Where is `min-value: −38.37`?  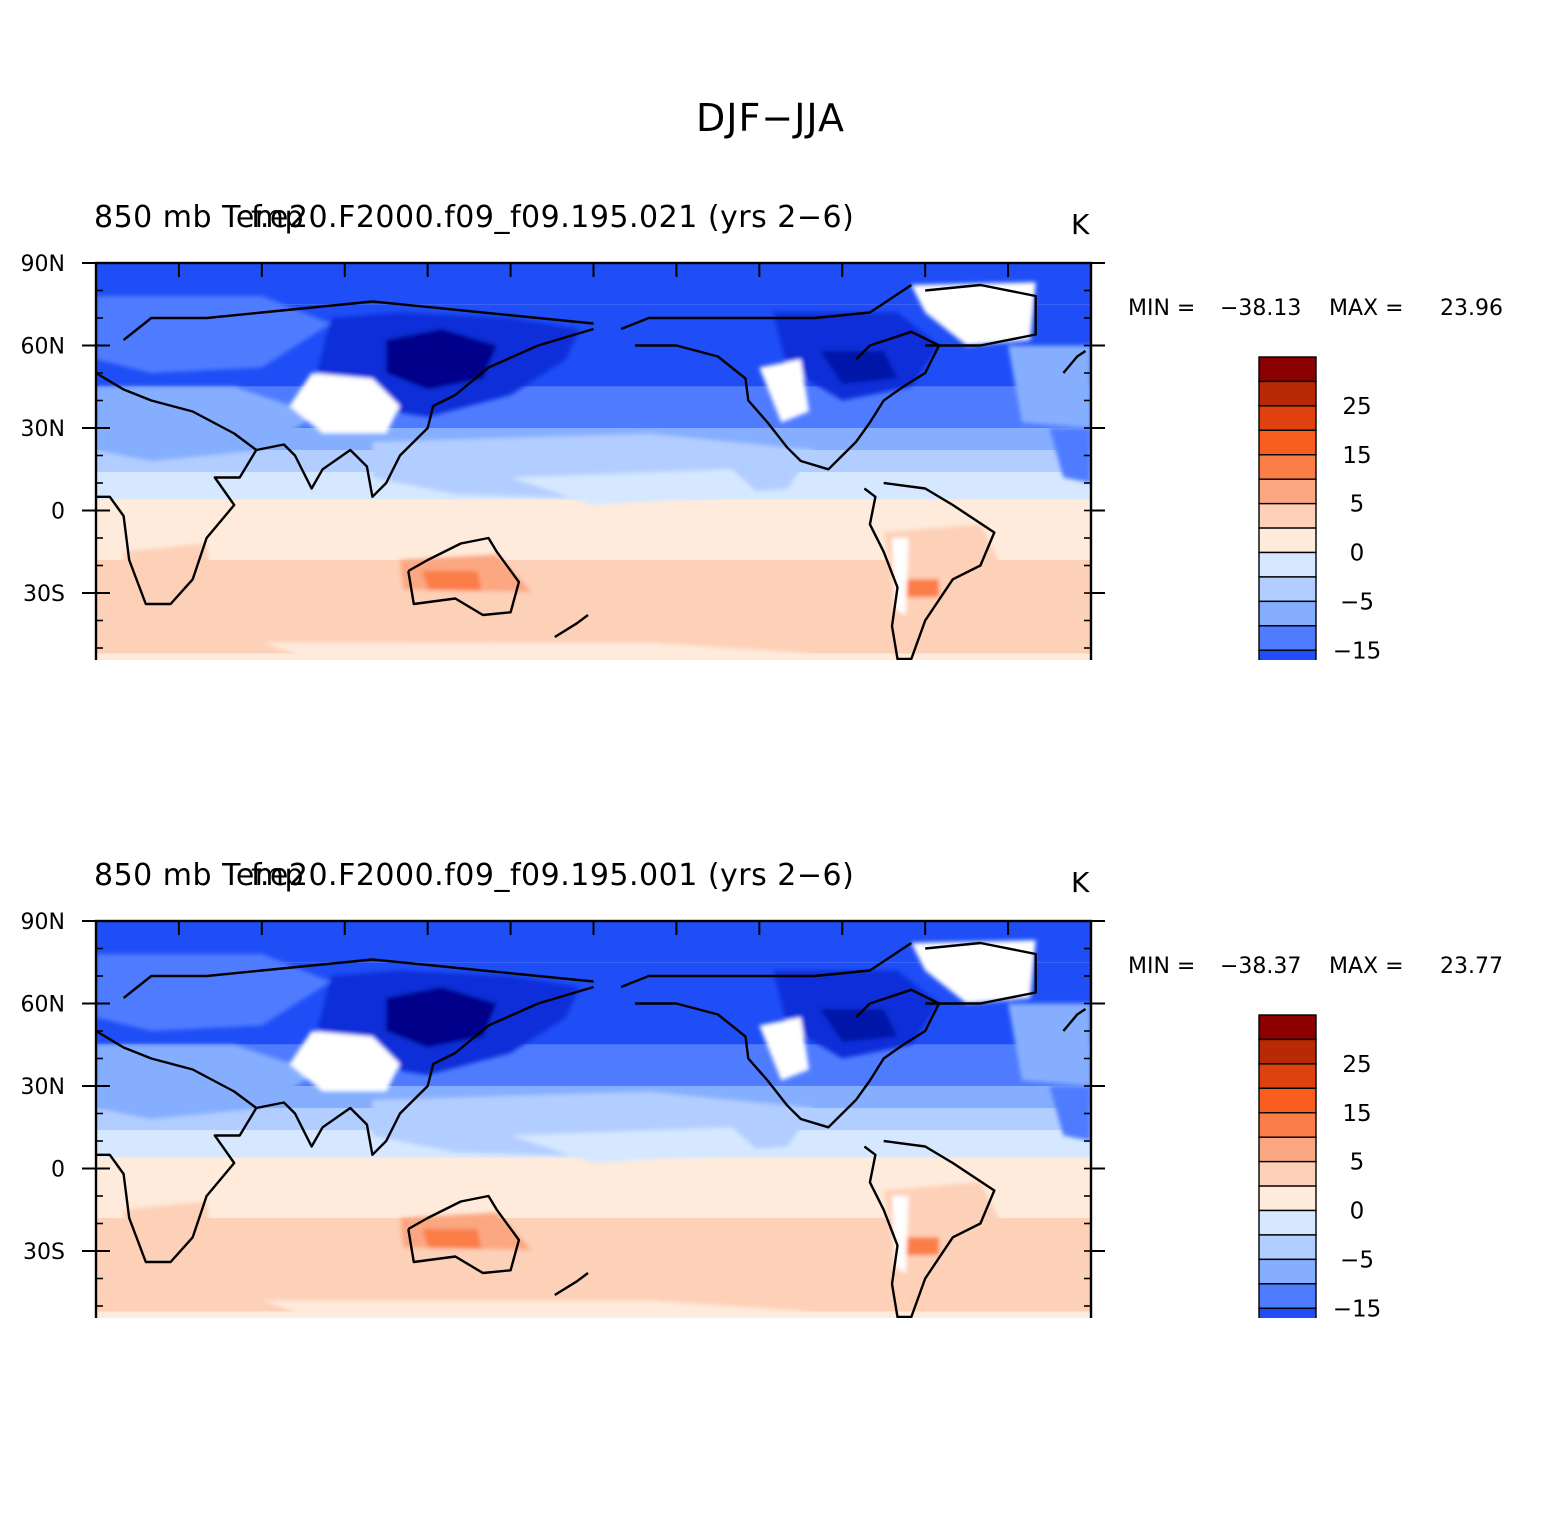 min-value: −38.37 is located at coordinates (1261, 966).